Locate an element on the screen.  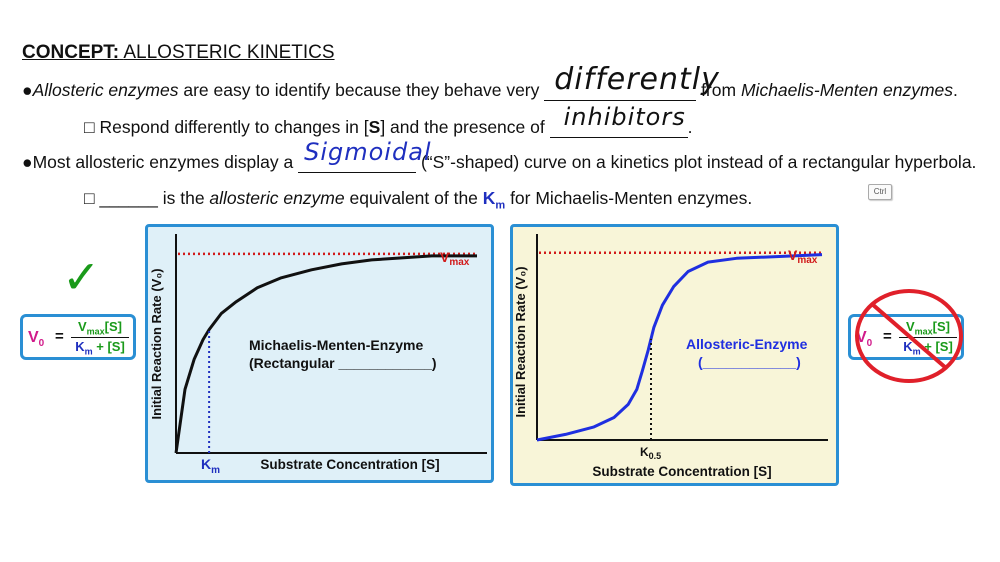
substrate-s: S is located at coordinates (374, 127).